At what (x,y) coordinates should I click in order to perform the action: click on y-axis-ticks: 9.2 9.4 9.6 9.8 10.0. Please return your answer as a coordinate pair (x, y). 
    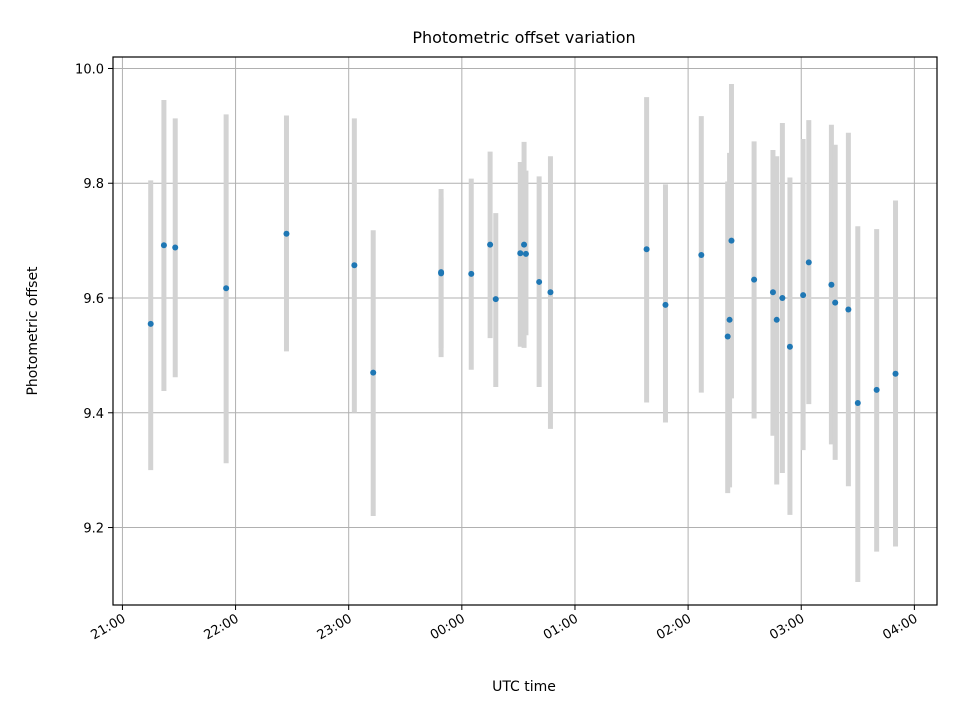
    Looking at the image, I should click on (94, 299).